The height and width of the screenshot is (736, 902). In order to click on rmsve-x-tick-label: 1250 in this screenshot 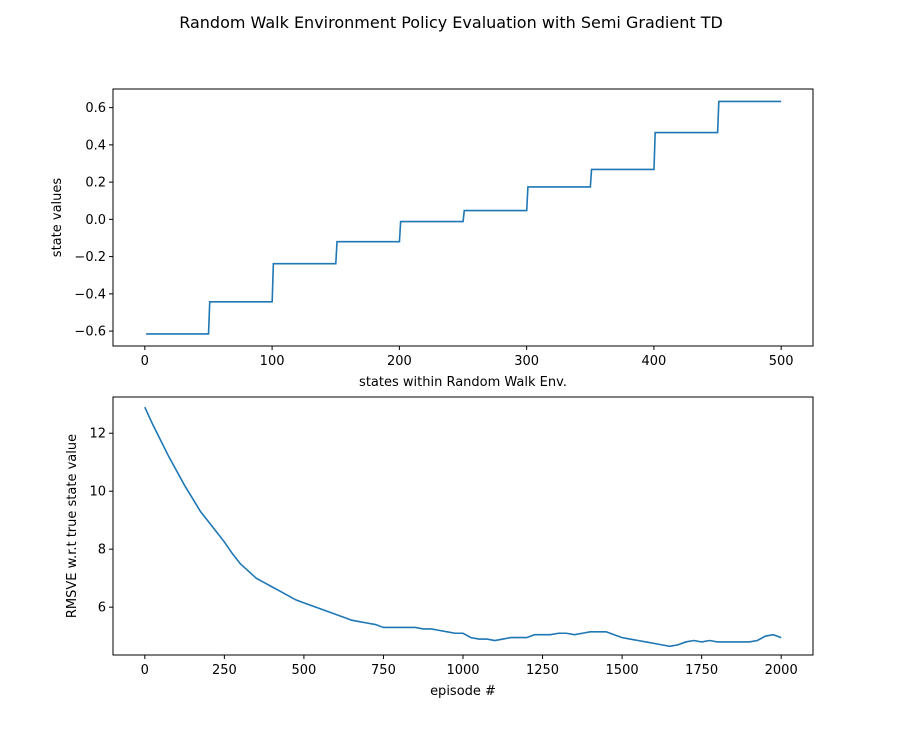, I will do `click(542, 670)`.